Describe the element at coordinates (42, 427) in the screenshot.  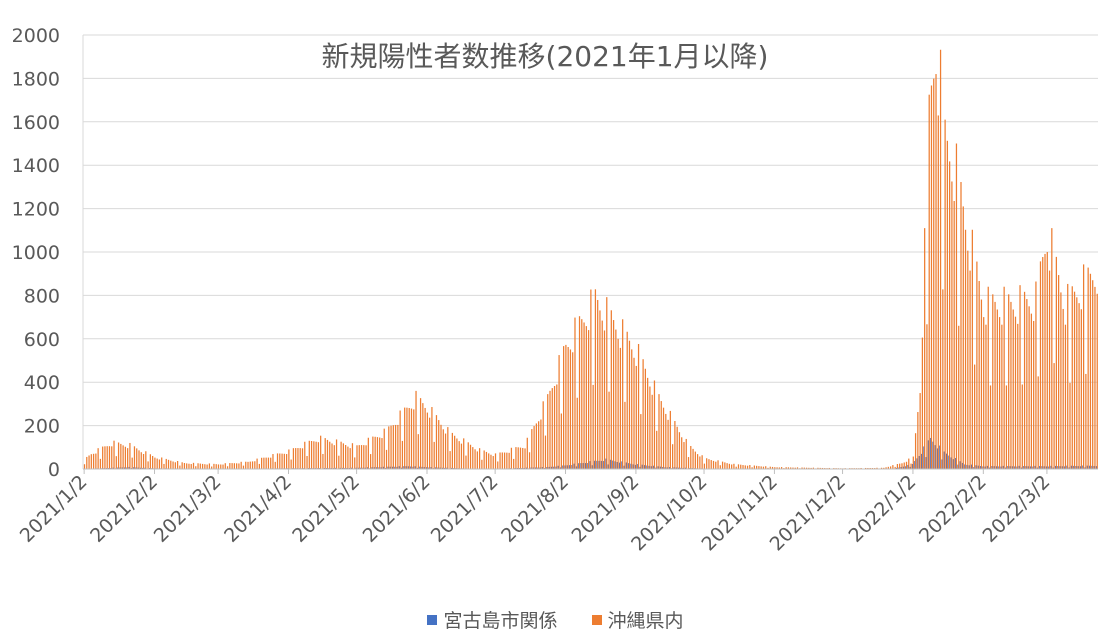
I see `y-tick-label: 200` at that location.